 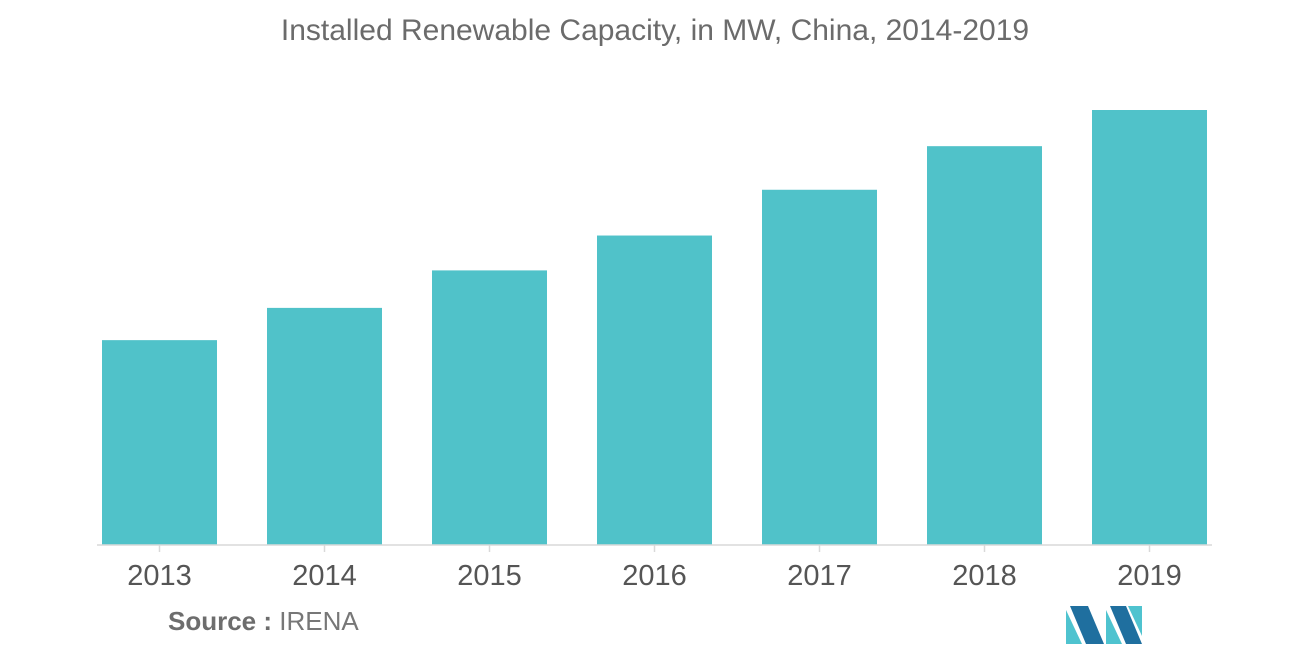 What do you see at coordinates (1149, 327) in the screenshot?
I see `bar-2019` at bounding box center [1149, 327].